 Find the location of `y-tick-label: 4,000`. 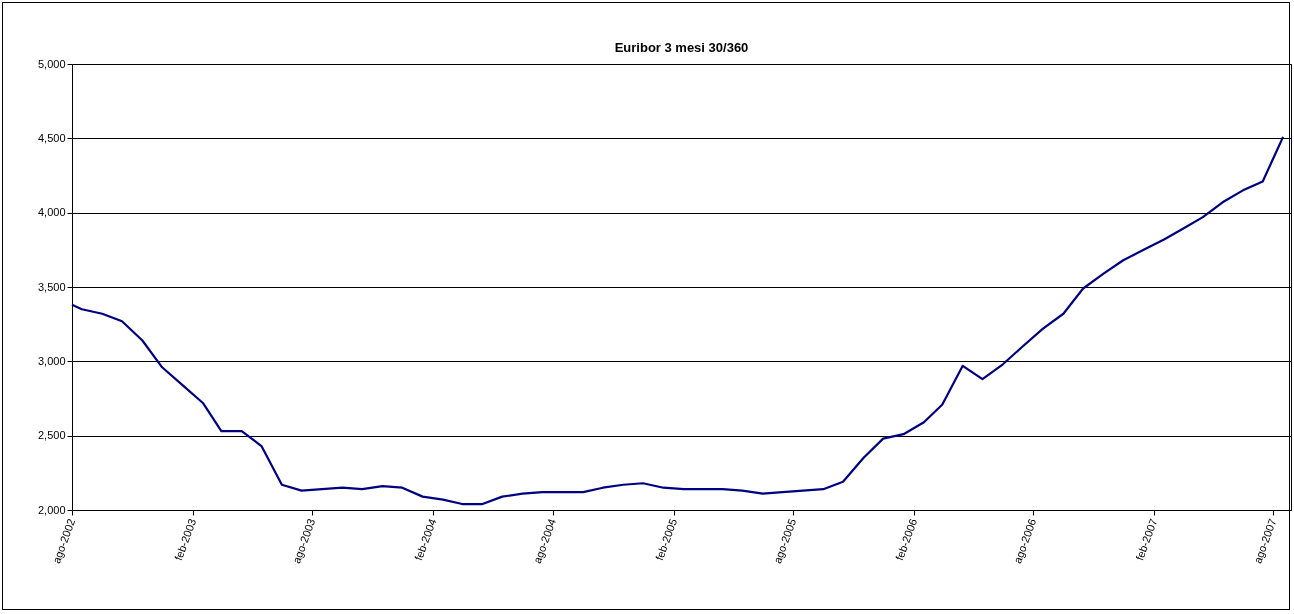

y-tick-label: 4,000 is located at coordinates (51, 212).